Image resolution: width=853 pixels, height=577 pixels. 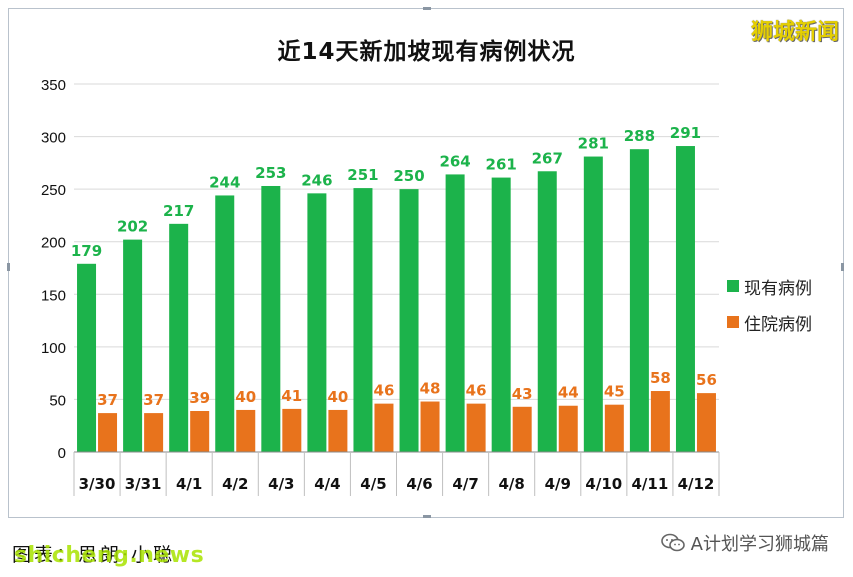 What do you see at coordinates (427, 8) in the screenshot?
I see `resize-handle-top` at bounding box center [427, 8].